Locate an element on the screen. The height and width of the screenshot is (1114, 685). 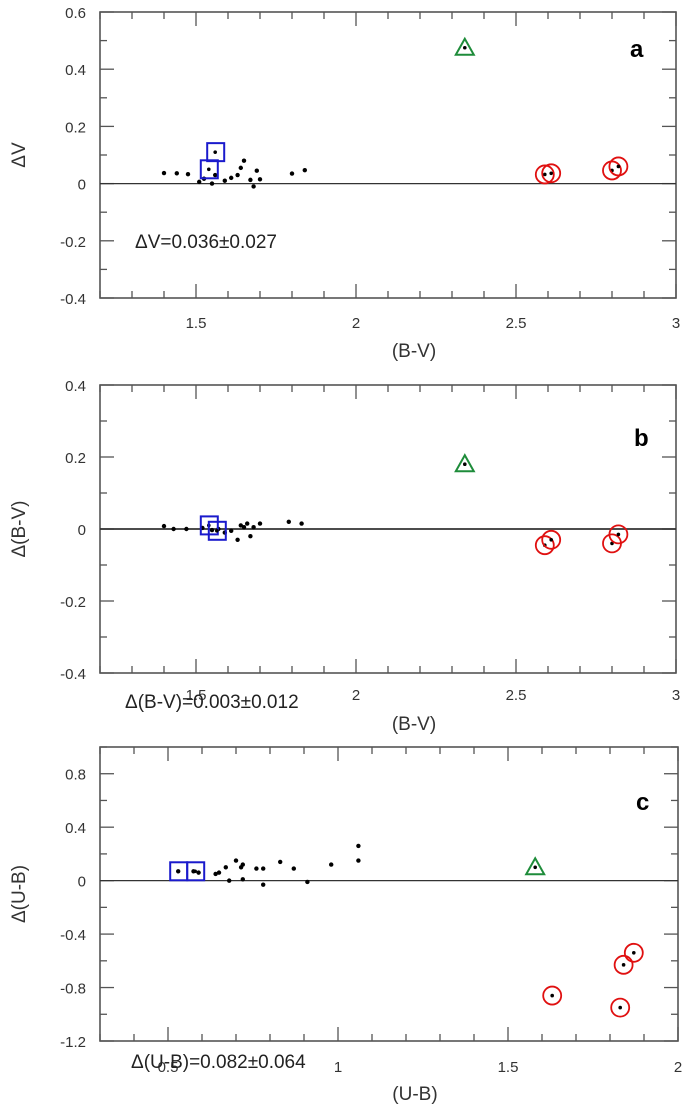
stats-annotation: Δ(B-V)=0.003±0.012 is located at coordinates (212, 702).